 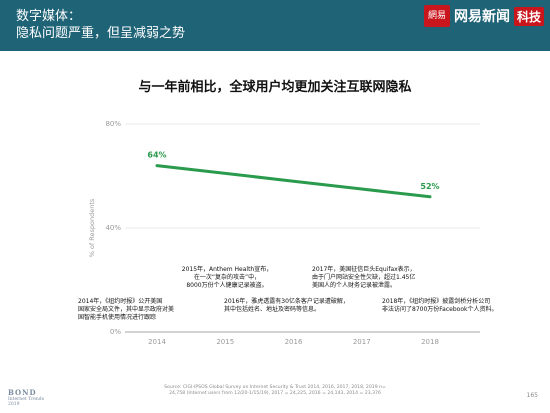 I want to click on bond-logo: BOND Internet Trends 2019, so click(x=26, y=397).